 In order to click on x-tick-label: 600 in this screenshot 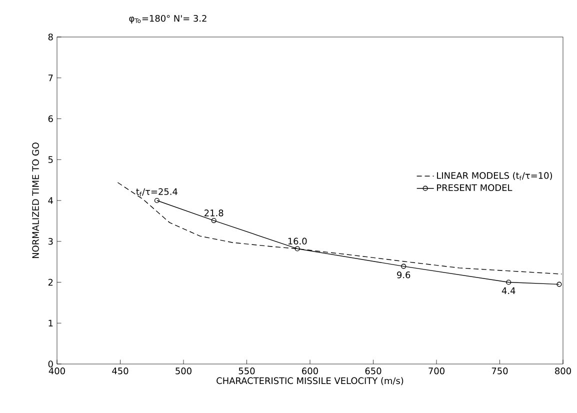, I will do `click(310, 371)`.